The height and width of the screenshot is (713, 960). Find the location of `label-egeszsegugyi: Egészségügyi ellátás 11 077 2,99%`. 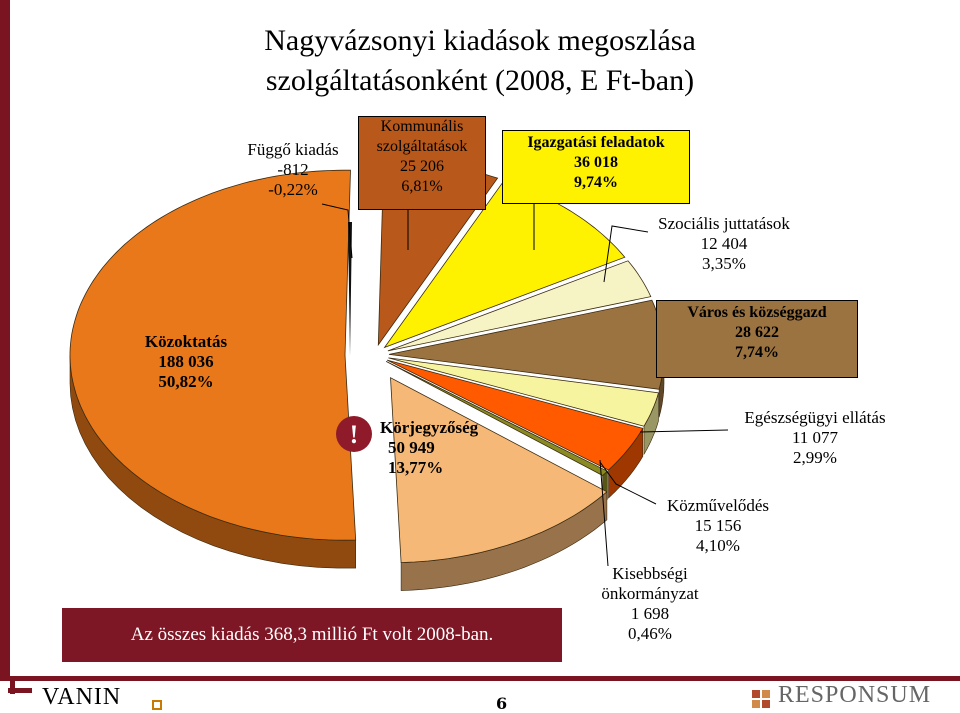

label-egeszsegugyi: Egészségügyi ellátás 11 077 2,99% is located at coordinates (815, 438).